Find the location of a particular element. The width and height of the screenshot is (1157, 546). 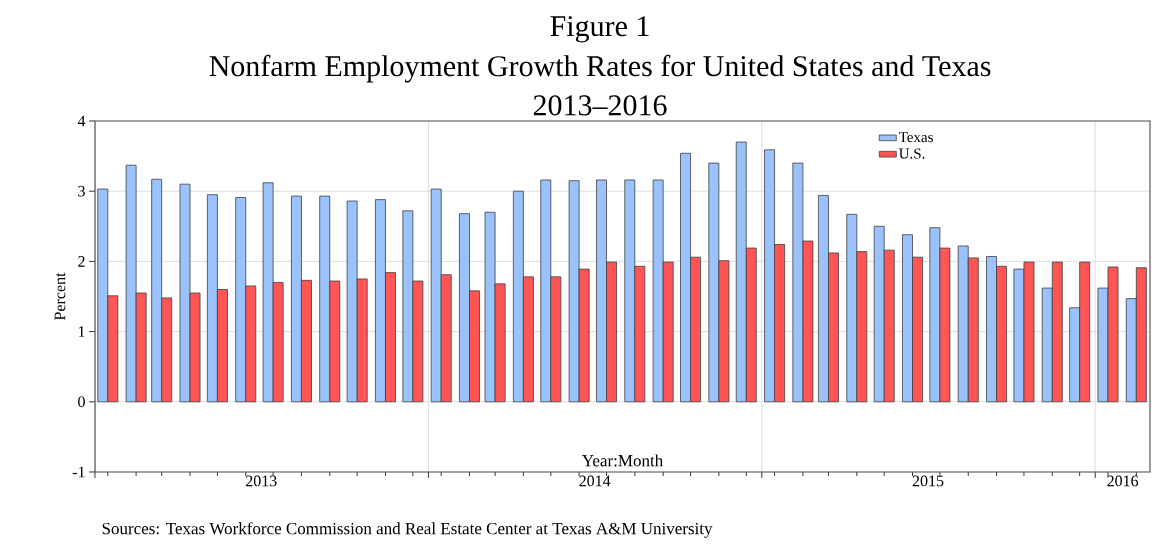

legend-label: U.S. is located at coordinates (912, 153).